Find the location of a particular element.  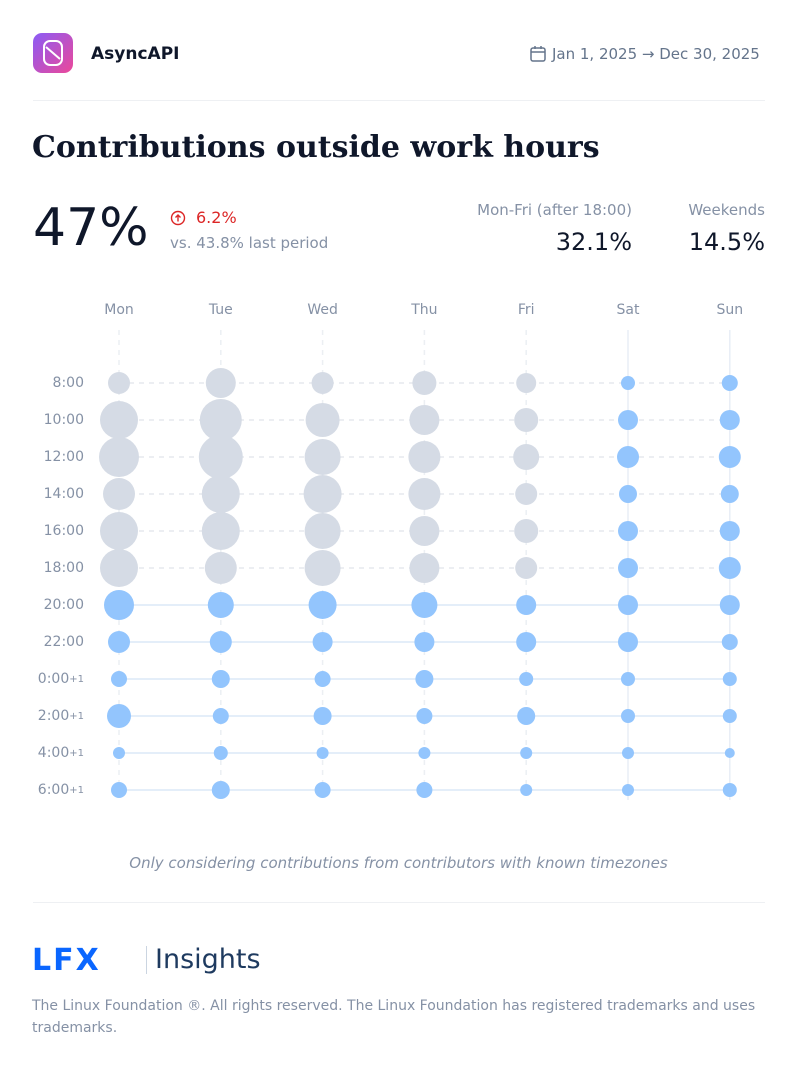

x-label: Sat is located at coordinates (628, 310).